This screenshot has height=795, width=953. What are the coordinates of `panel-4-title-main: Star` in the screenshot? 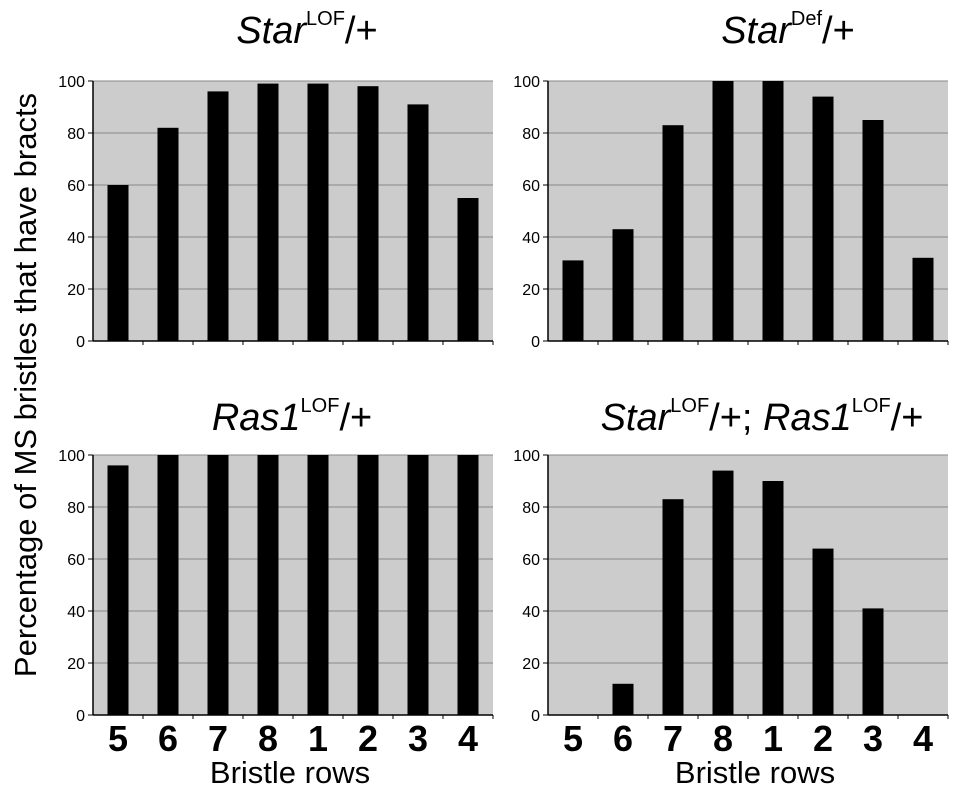 It's located at (635, 418).